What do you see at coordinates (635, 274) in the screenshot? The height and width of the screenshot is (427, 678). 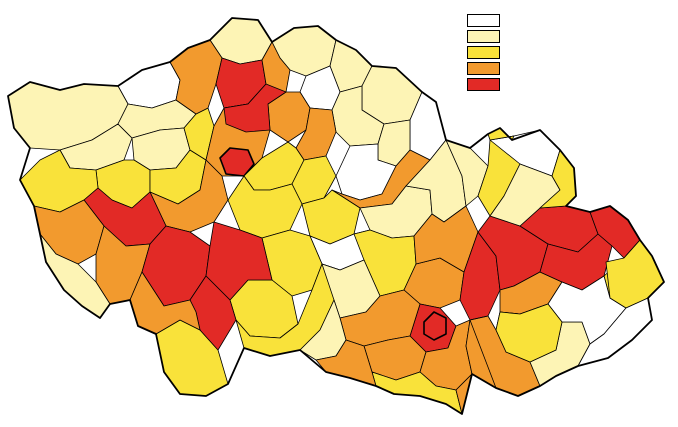 I see `district-d71` at bounding box center [635, 274].